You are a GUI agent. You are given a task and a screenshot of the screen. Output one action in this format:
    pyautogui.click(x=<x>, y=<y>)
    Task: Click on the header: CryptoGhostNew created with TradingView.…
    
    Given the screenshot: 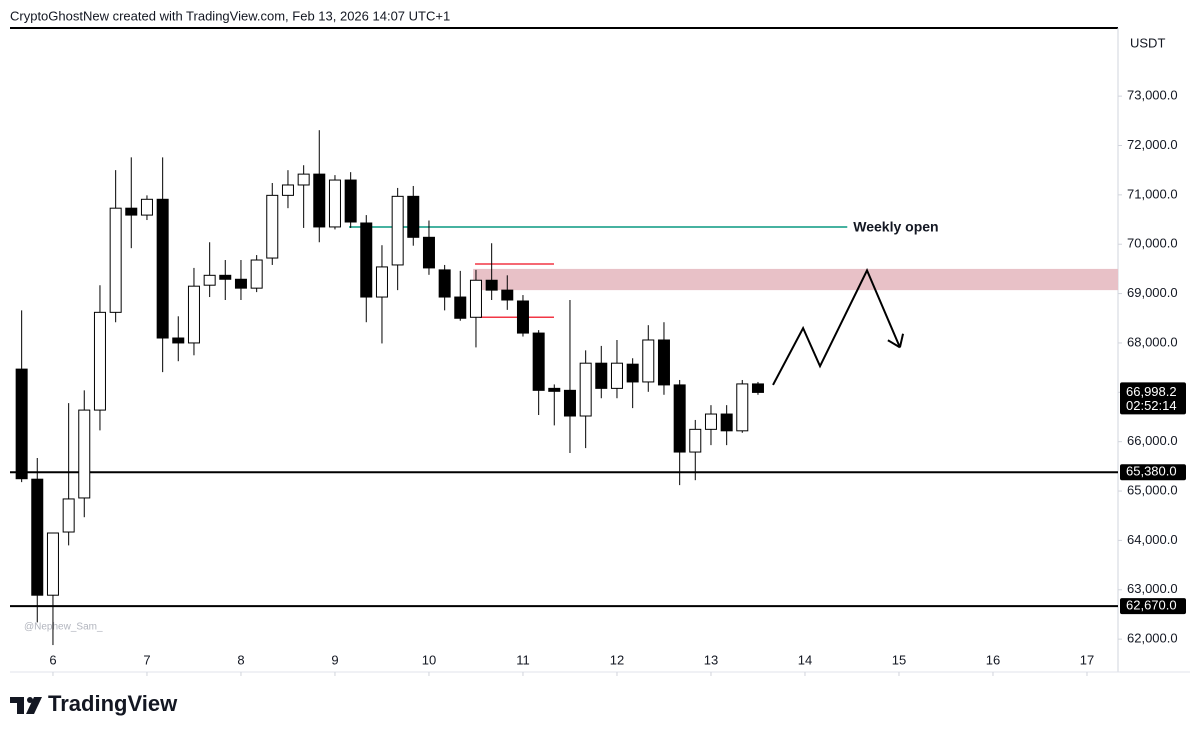 What is the action you would take?
    pyautogui.click(x=230, y=15)
    